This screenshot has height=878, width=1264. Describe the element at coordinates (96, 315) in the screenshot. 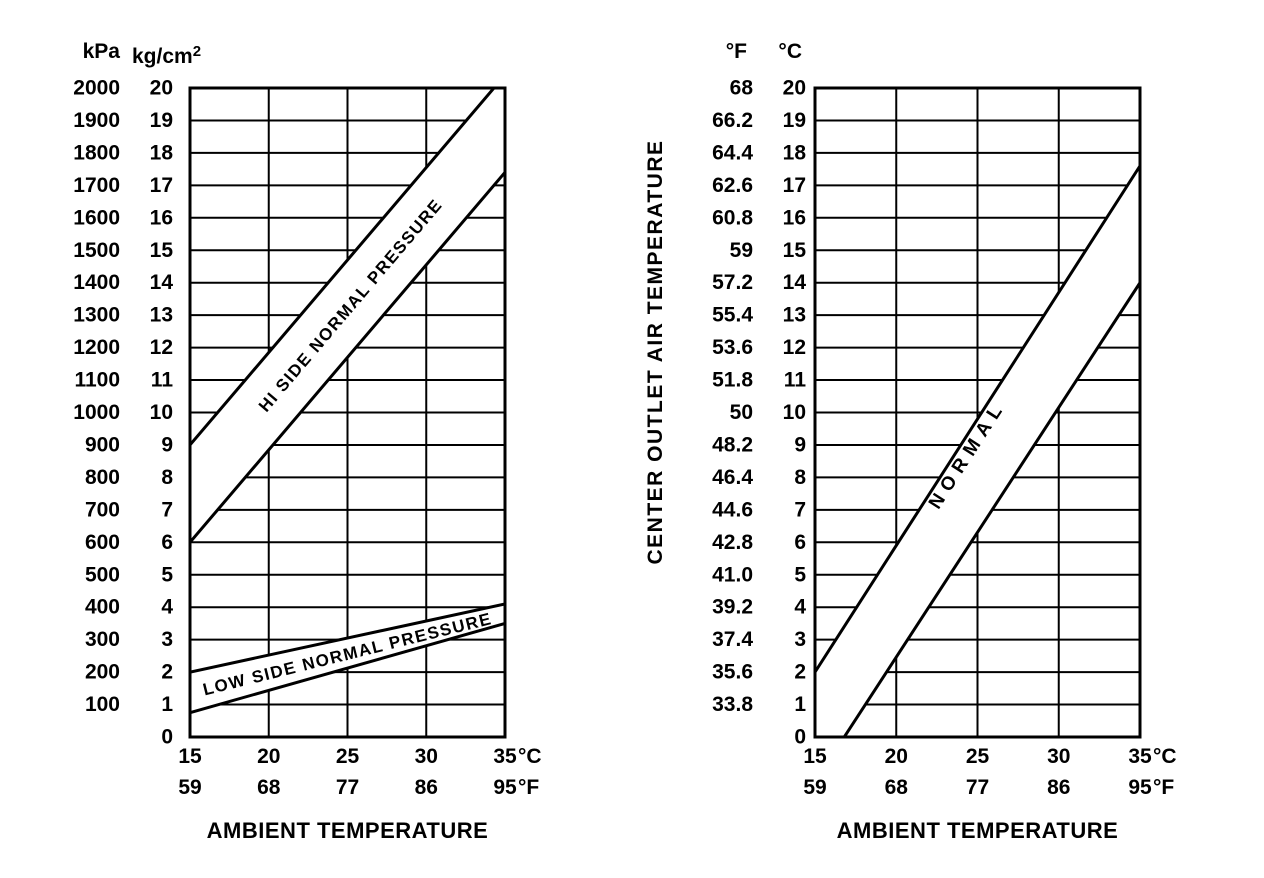

I see `y-tick-left: 1300` at that location.